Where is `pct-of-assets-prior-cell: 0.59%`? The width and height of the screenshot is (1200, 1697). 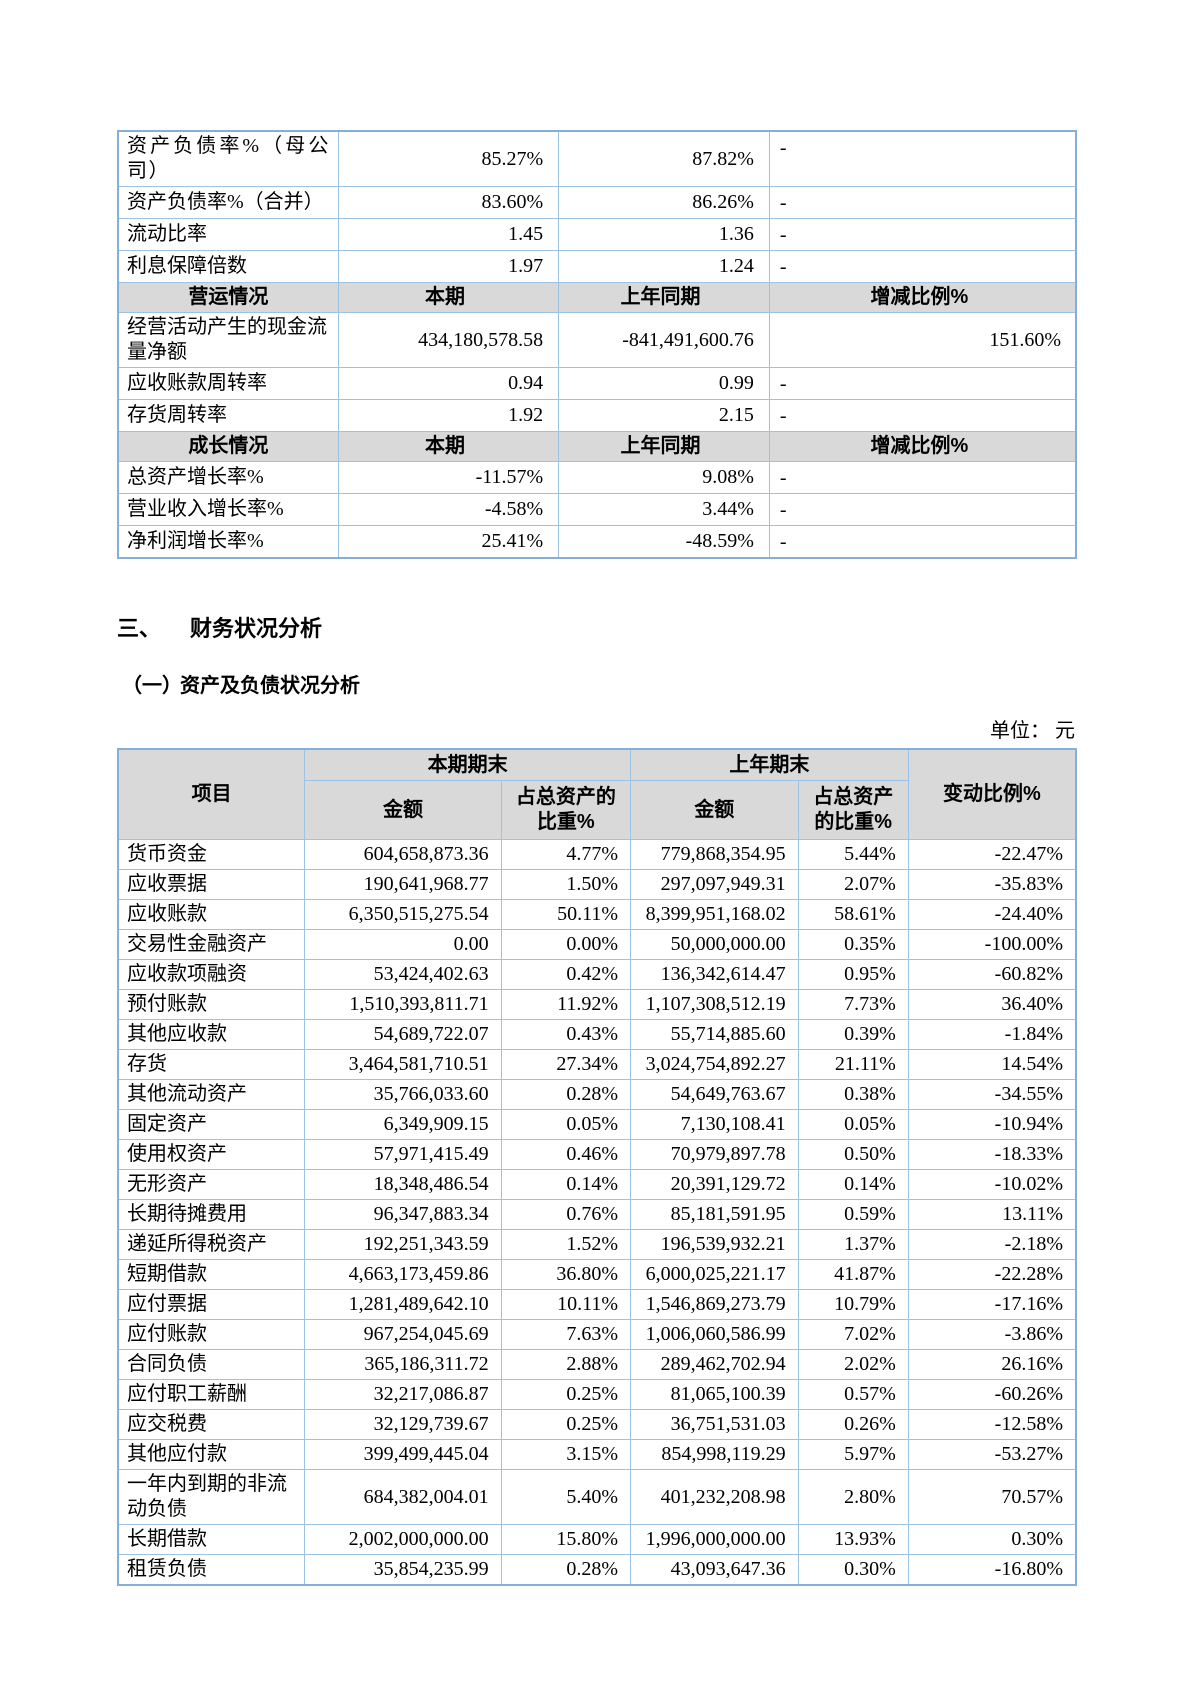 pct-of-assets-prior-cell: 0.59% is located at coordinates (853, 1214).